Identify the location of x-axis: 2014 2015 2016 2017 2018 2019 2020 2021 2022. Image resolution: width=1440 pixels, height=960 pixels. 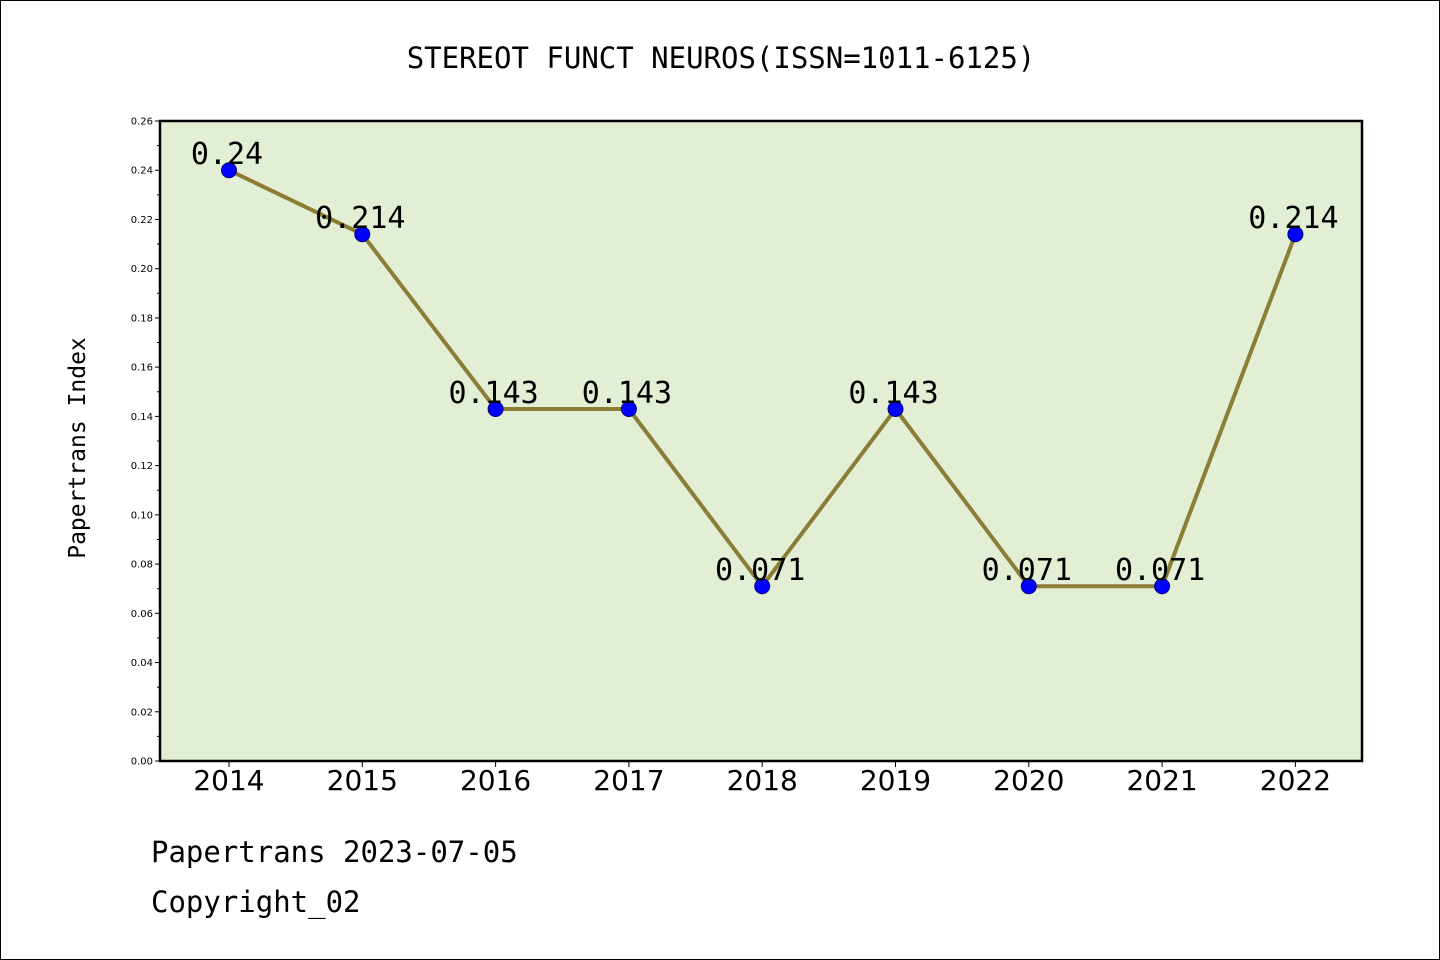
(762, 779).